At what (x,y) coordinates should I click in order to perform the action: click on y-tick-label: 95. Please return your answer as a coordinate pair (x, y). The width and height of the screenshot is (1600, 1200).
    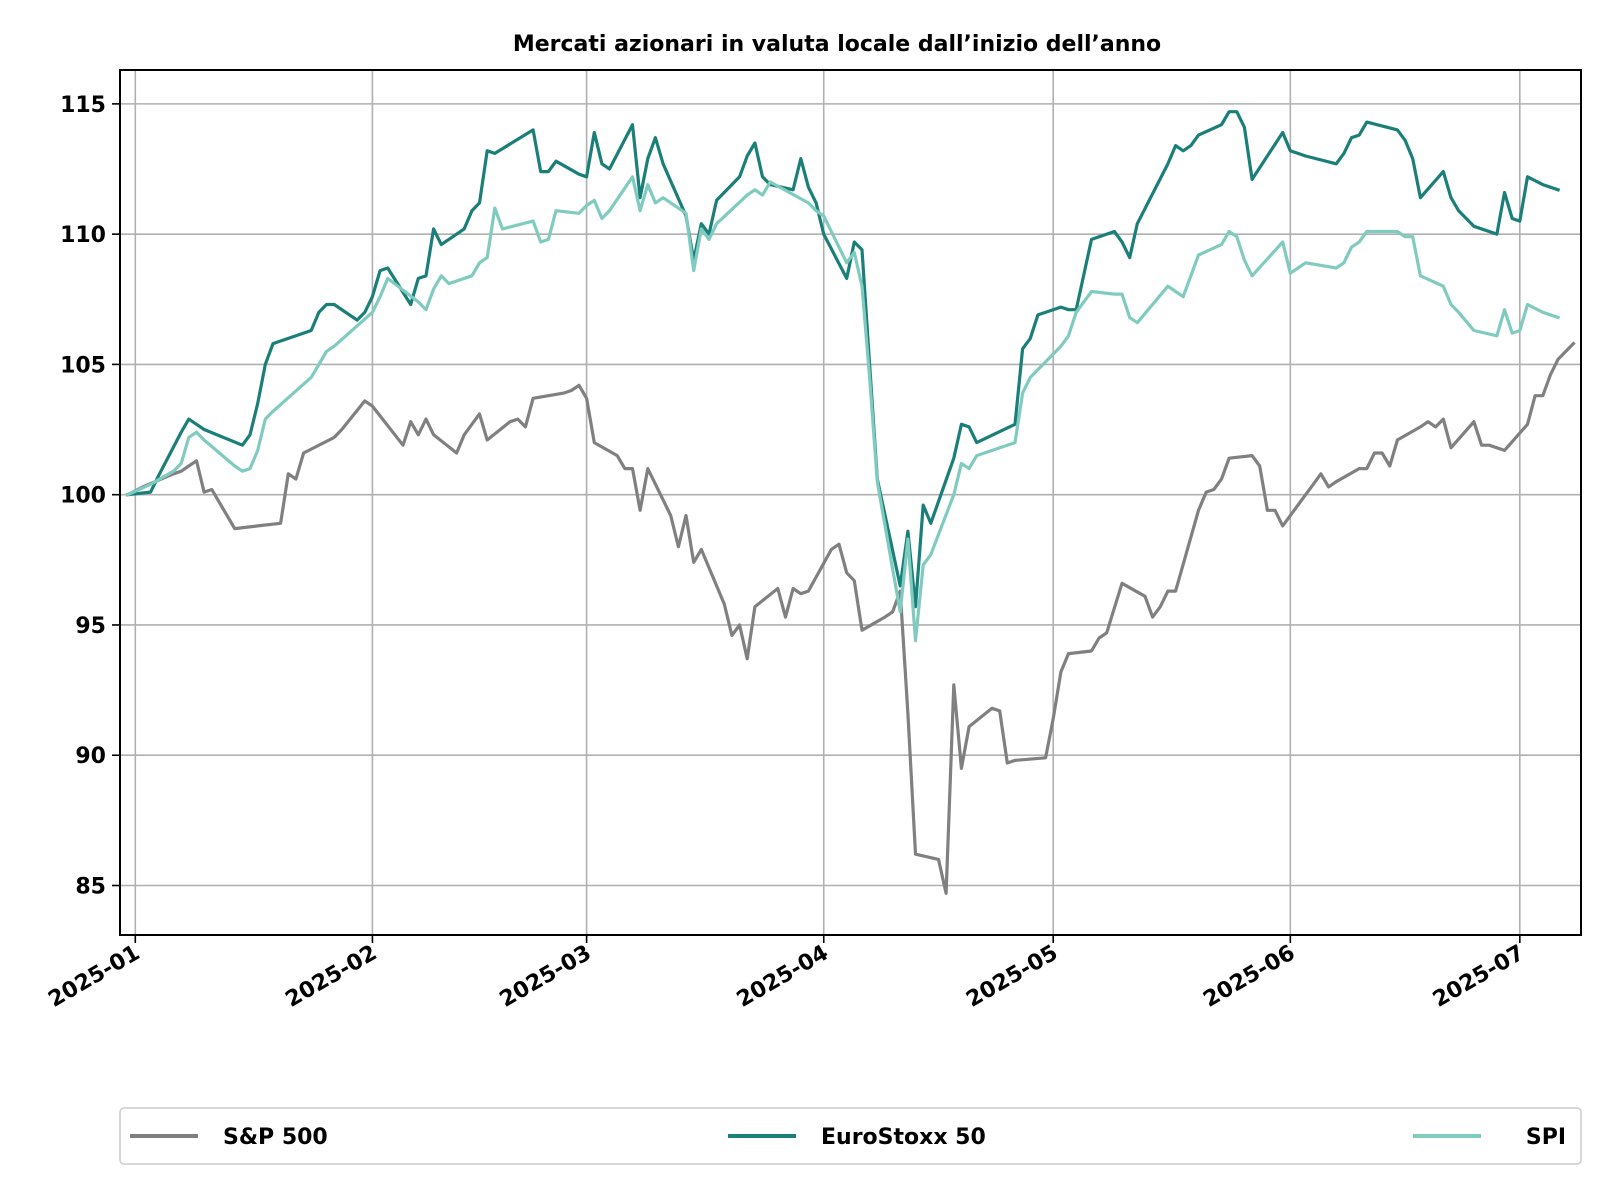
    Looking at the image, I should click on (90, 626).